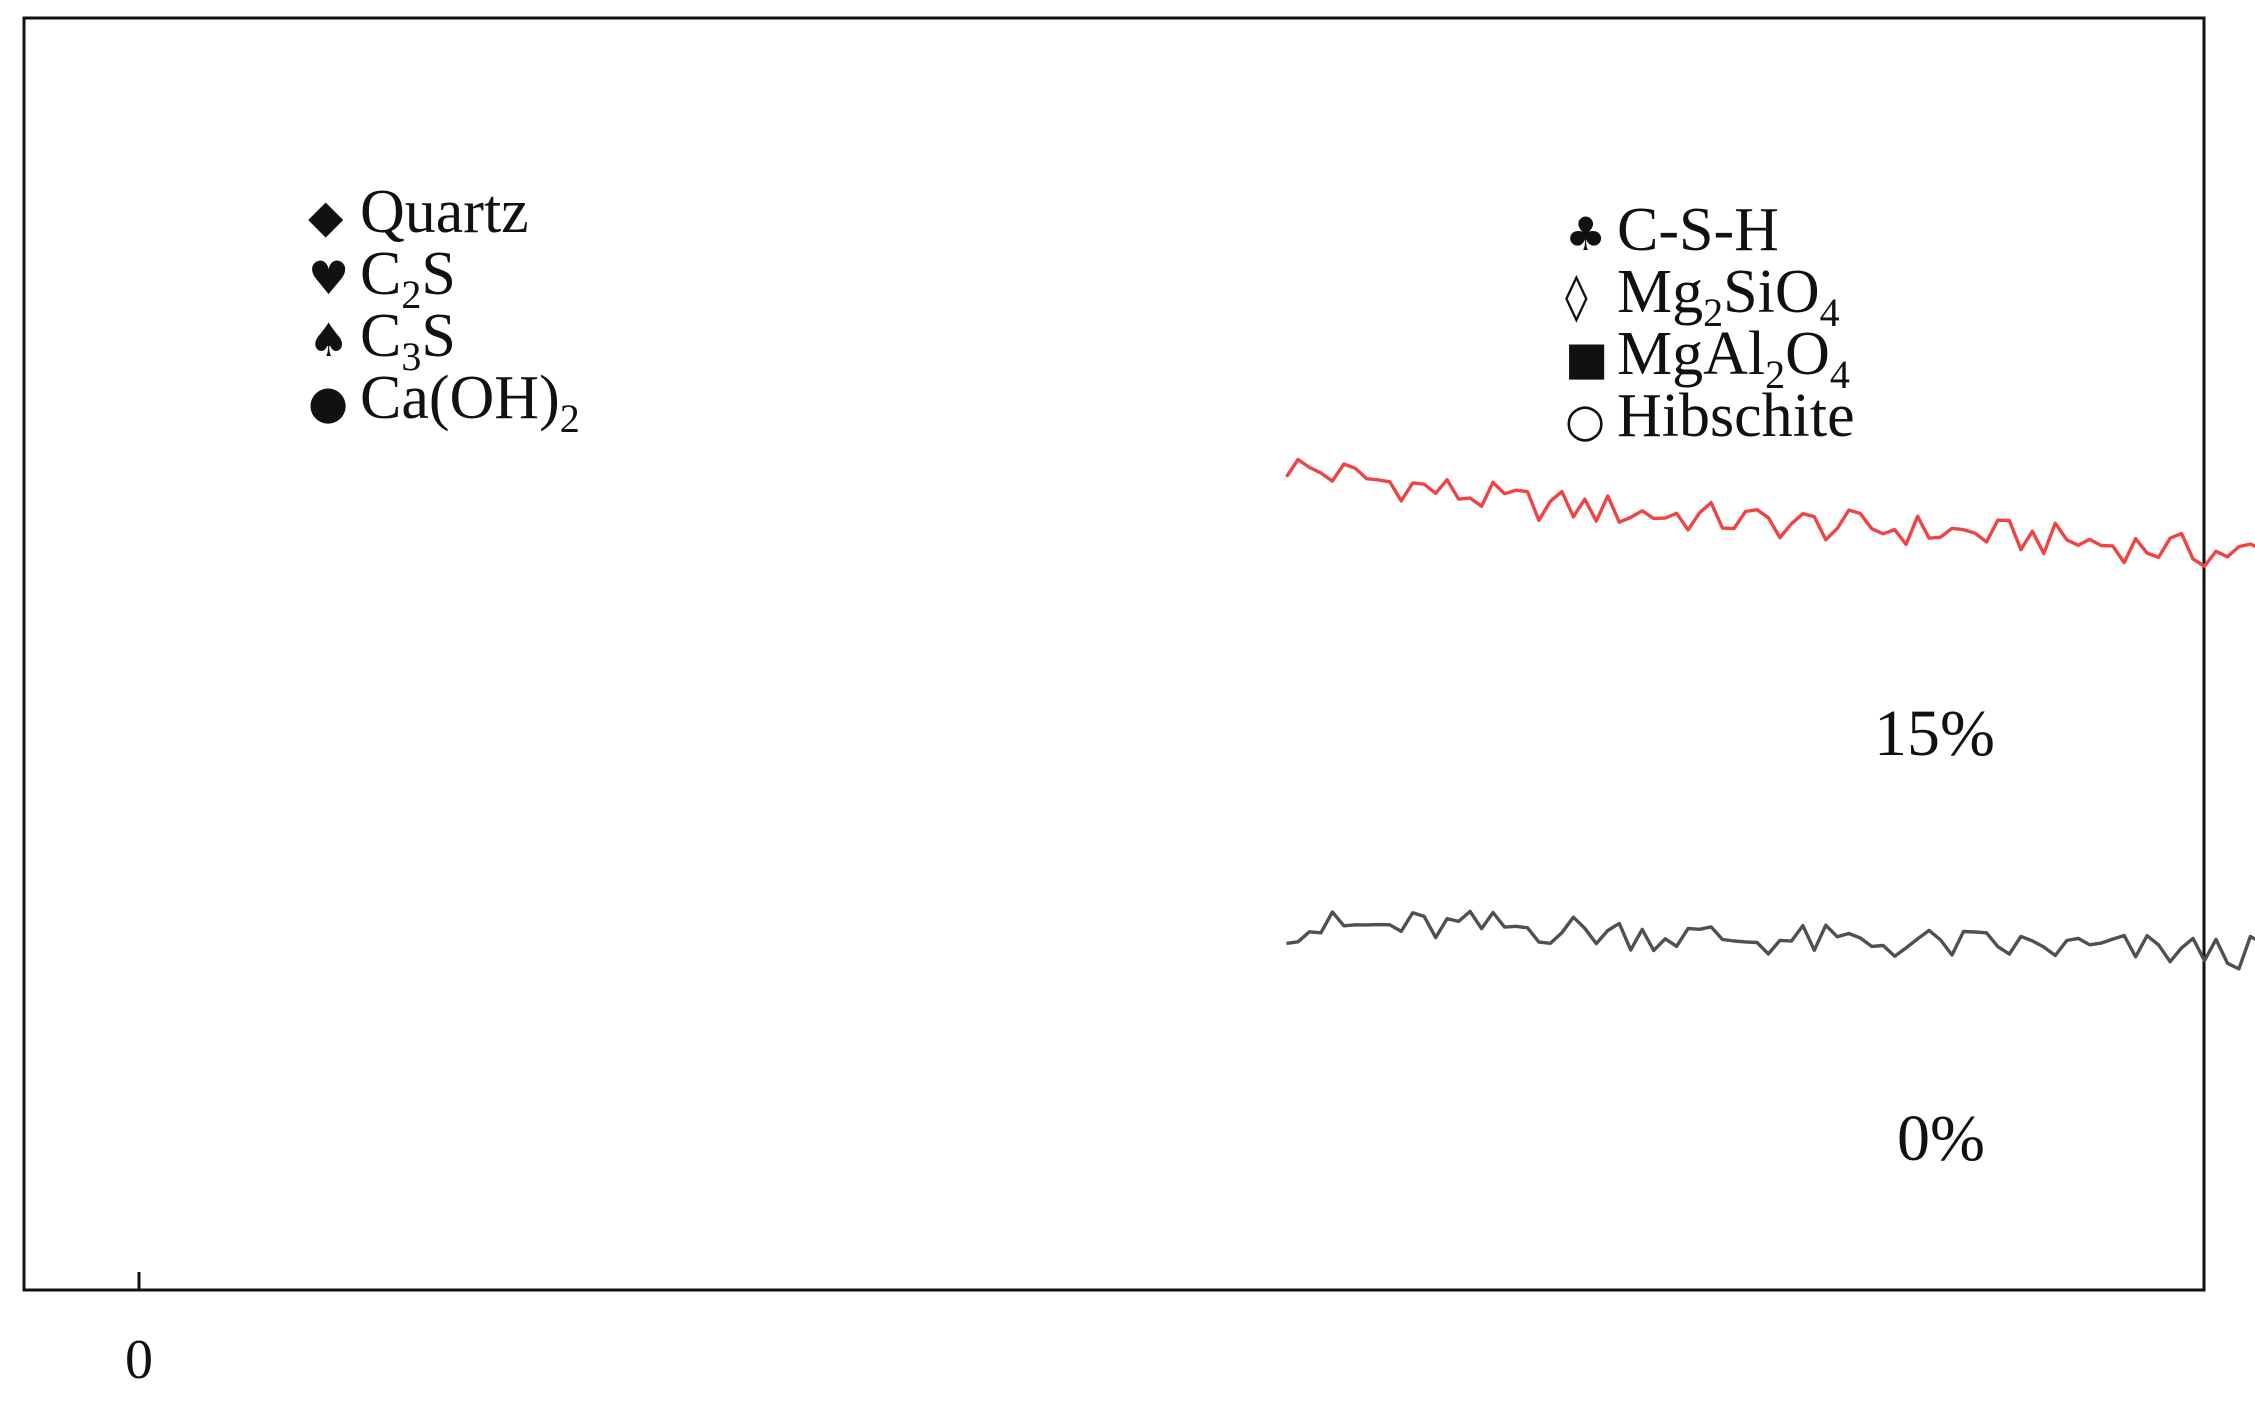 The width and height of the screenshot is (2255, 1426). What do you see at coordinates (1733, 358) in the screenshot?
I see `legend-label: MgAl2O4` at bounding box center [1733, 358].